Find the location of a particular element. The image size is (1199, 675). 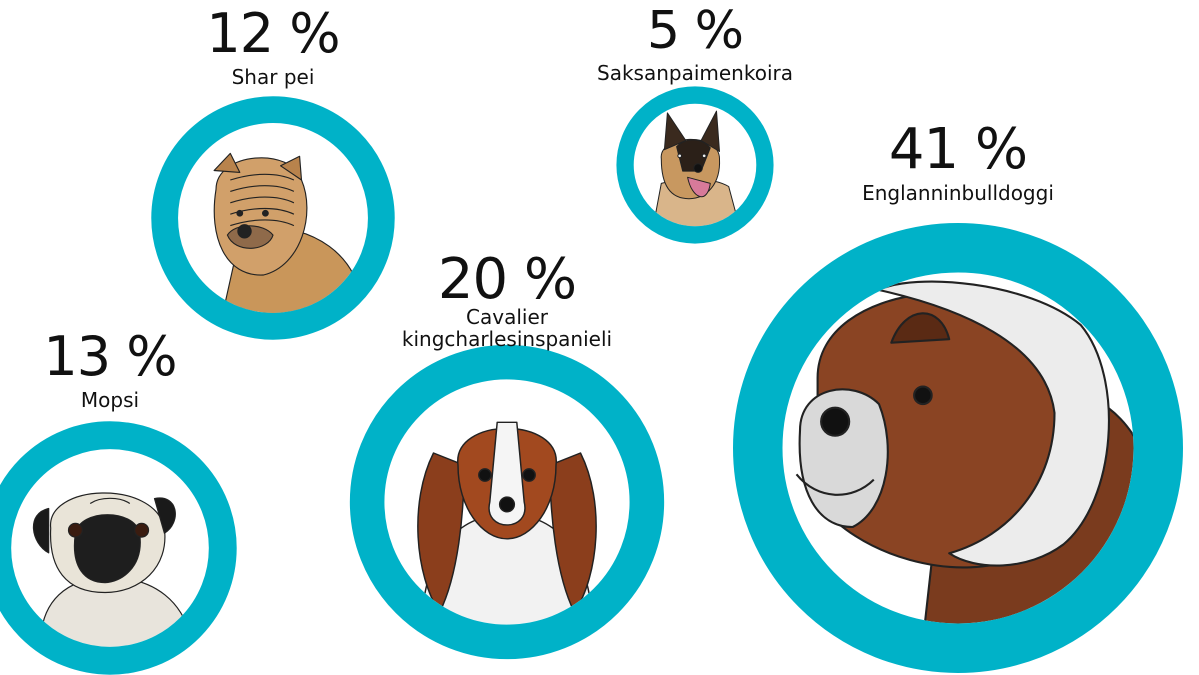

breed-label: Mopsi is located at coordinates (110, 400).